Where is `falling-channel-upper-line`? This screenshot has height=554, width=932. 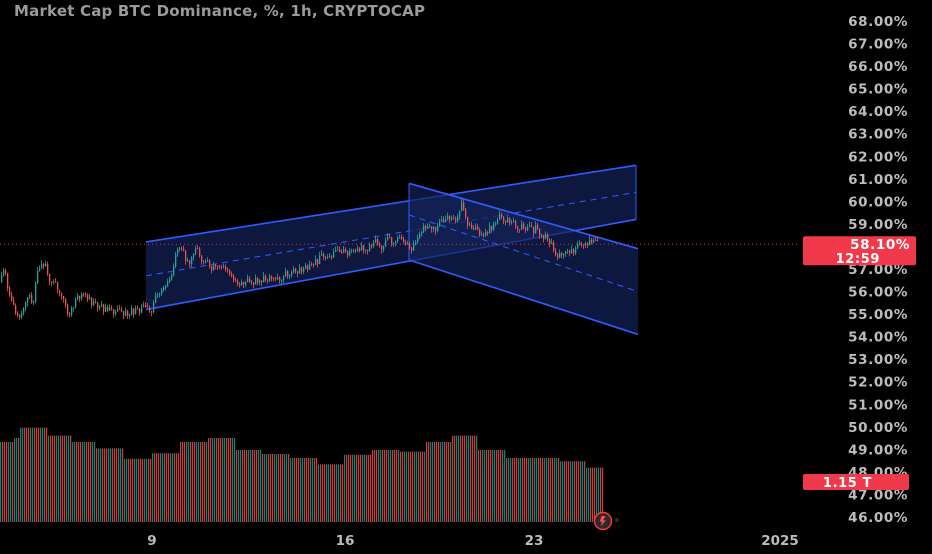 falling-channel-upper-line is located at coordinates (523, 216).